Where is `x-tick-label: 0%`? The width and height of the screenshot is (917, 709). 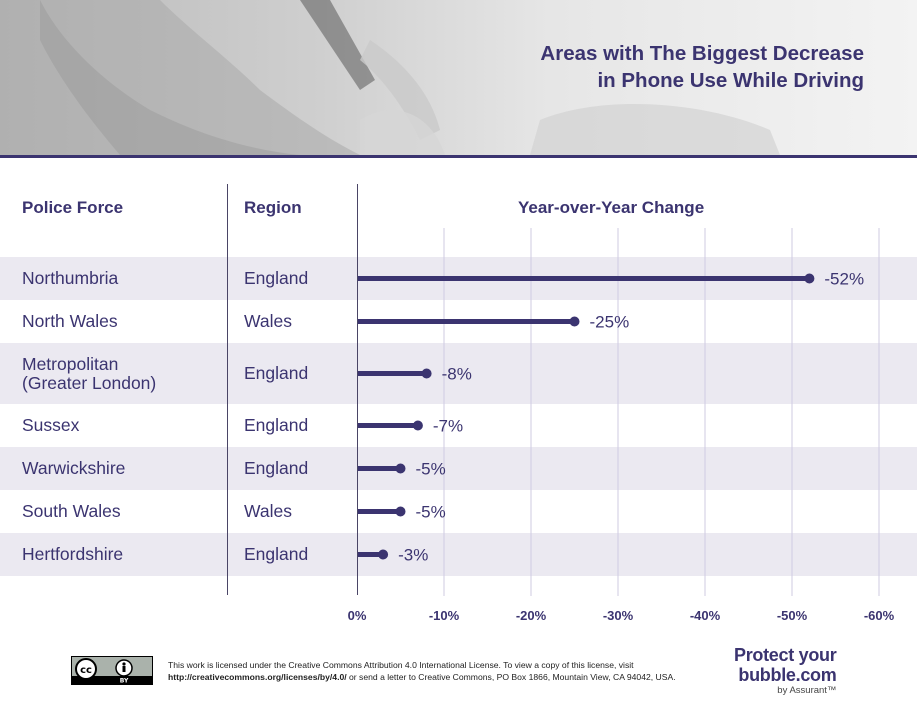
x-tick-label: 0% is located at coordinates (357, 615).